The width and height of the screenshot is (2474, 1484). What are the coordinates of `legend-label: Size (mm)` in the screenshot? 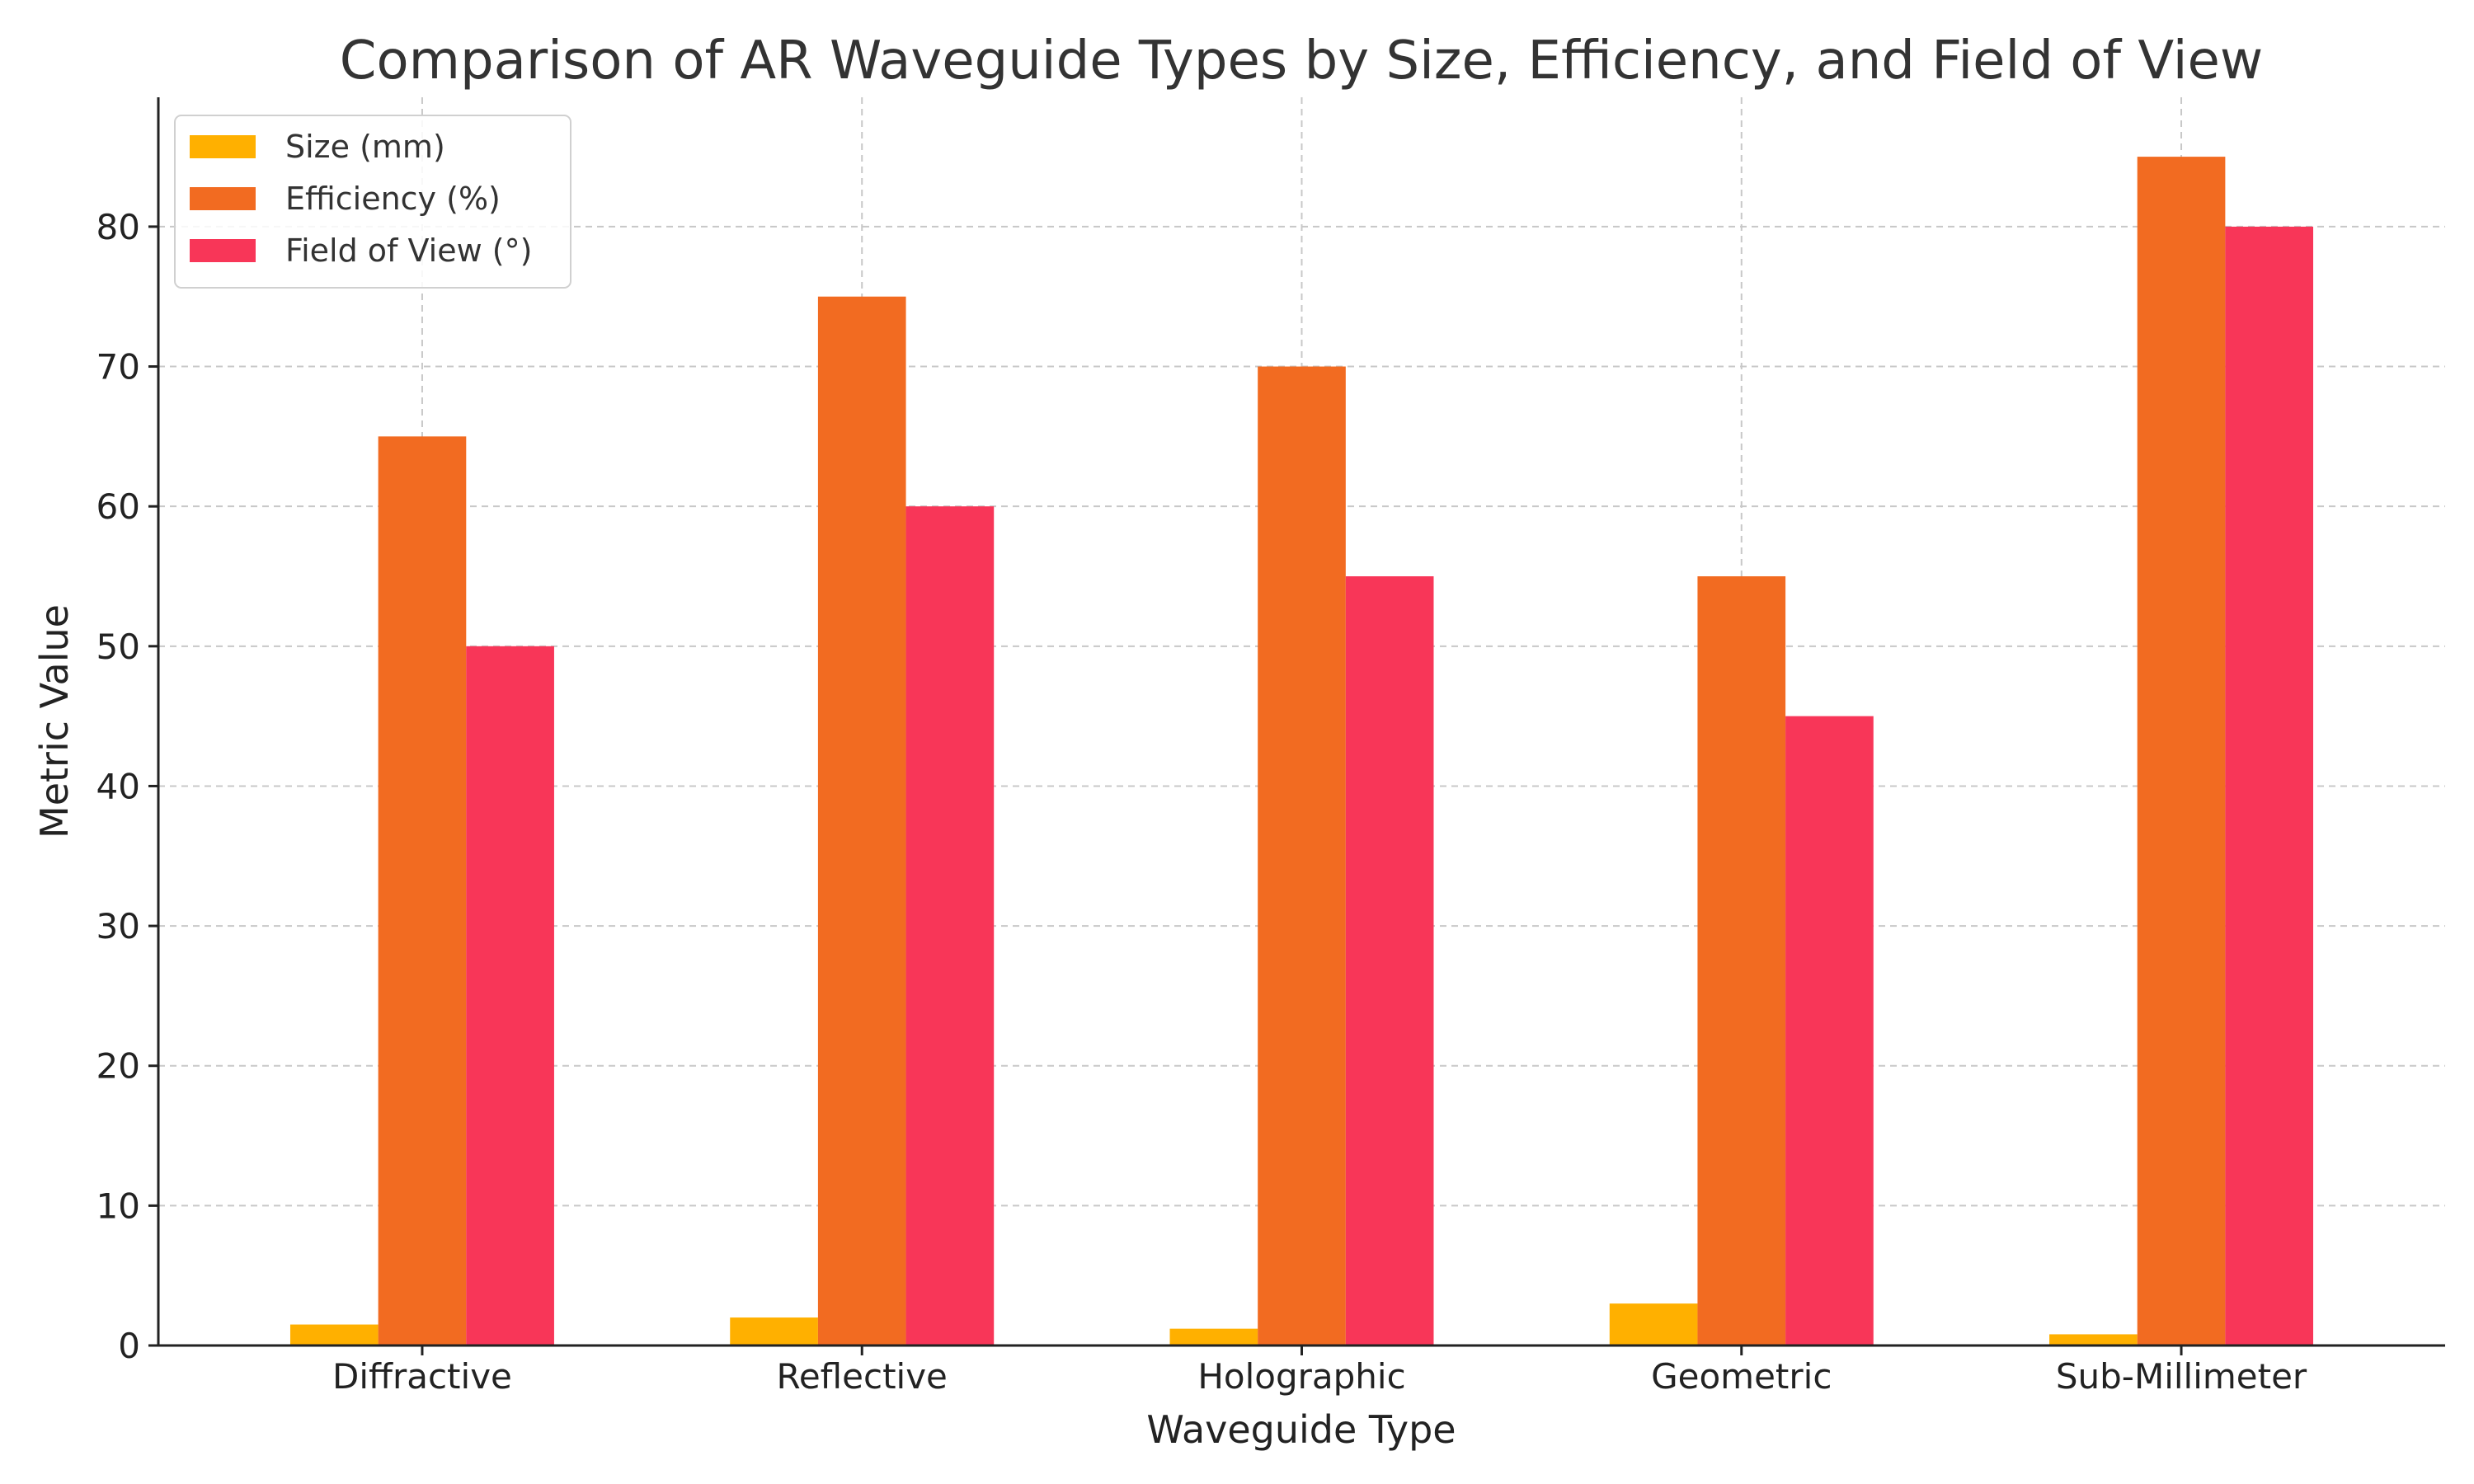 It's located at (365, 147).